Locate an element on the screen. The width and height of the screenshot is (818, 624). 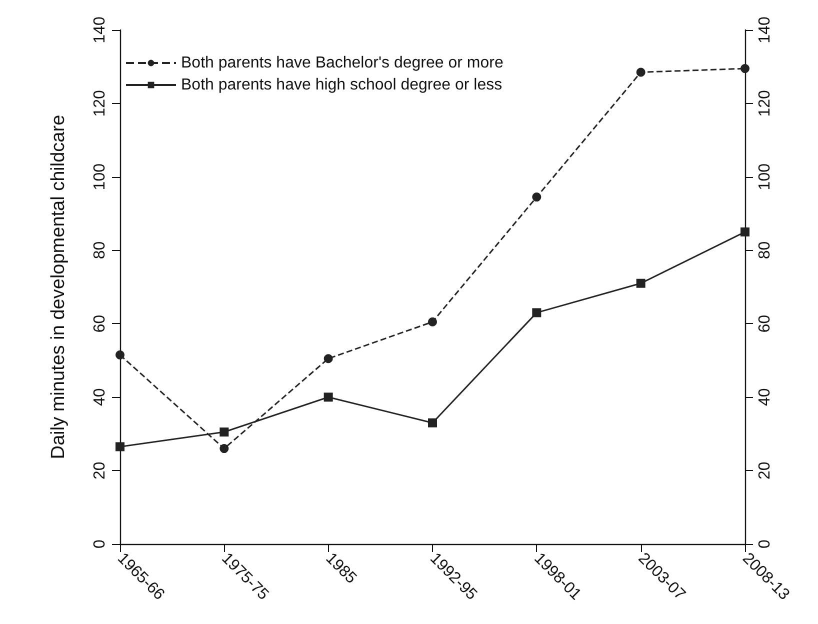
y-tick-label: 100 is located at coordinates (100, 176).